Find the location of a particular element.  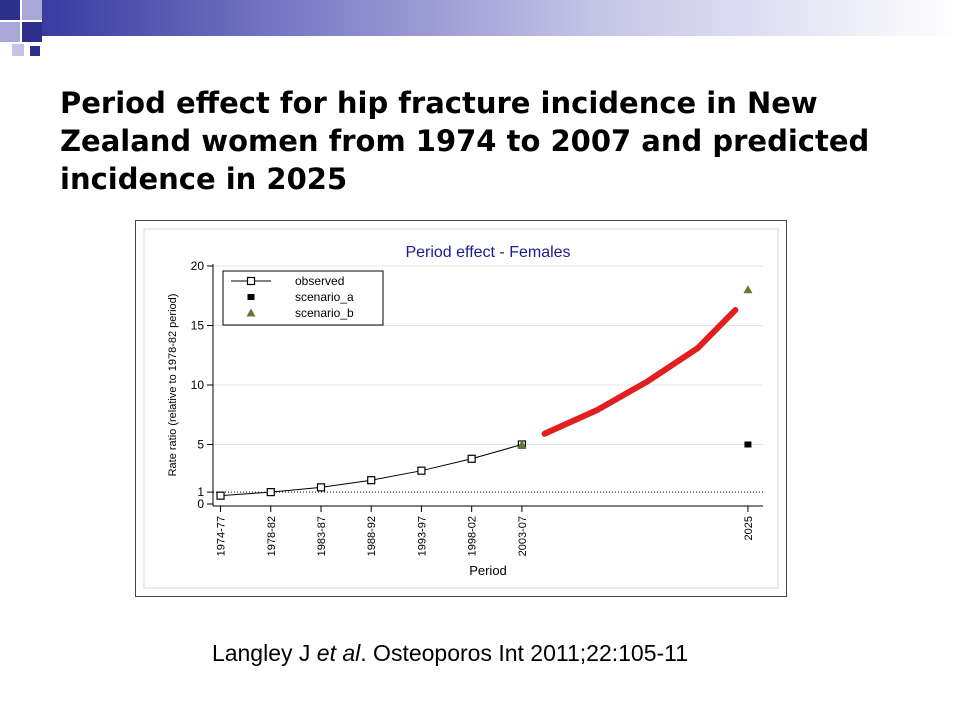

citation-authors: Langley J is located at coordinates (264, 653).